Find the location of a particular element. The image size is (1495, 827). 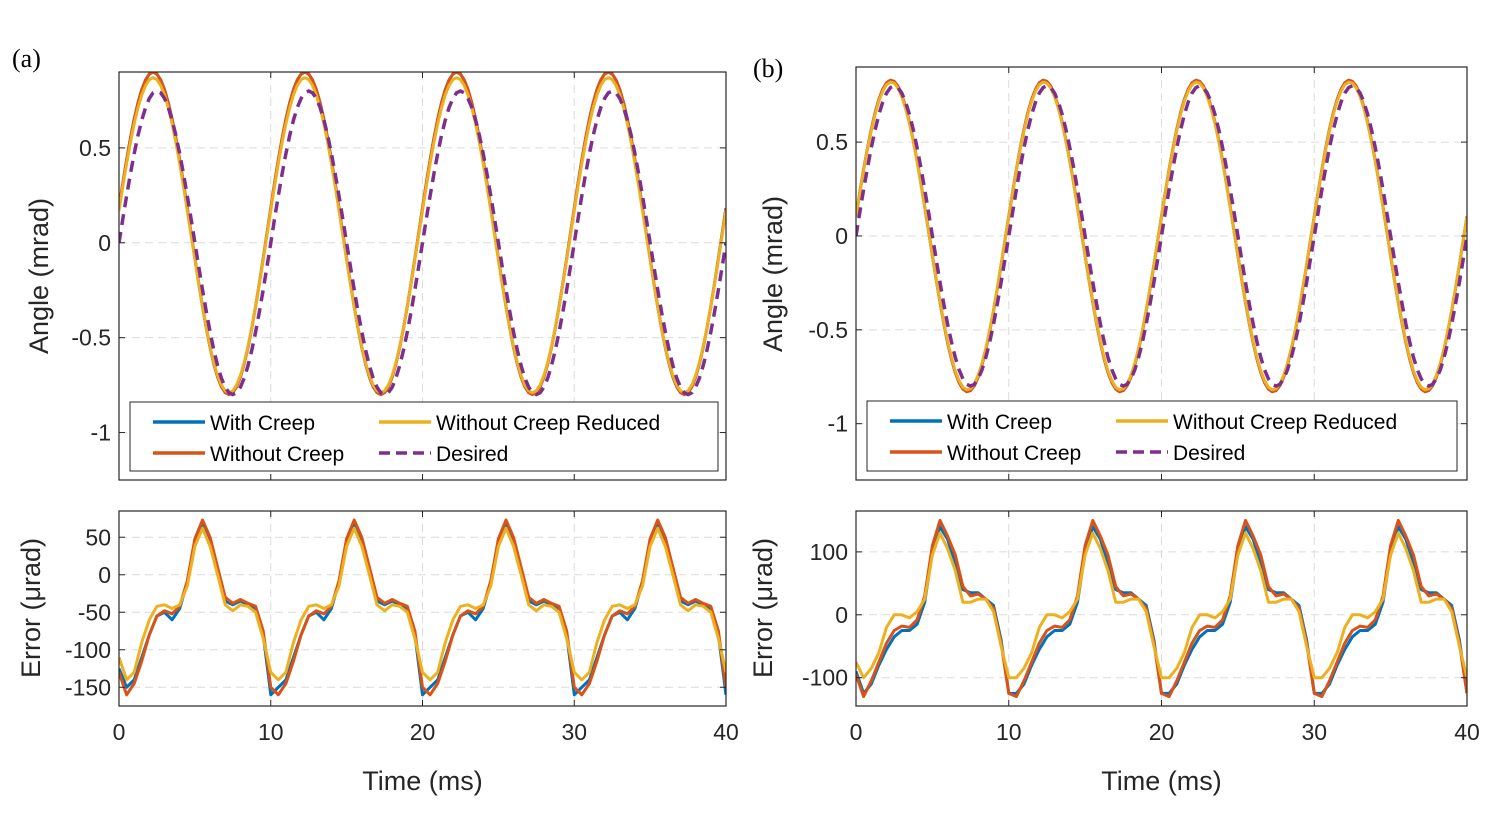

y-tick-label: 50 is located at coordinates (98, 537).